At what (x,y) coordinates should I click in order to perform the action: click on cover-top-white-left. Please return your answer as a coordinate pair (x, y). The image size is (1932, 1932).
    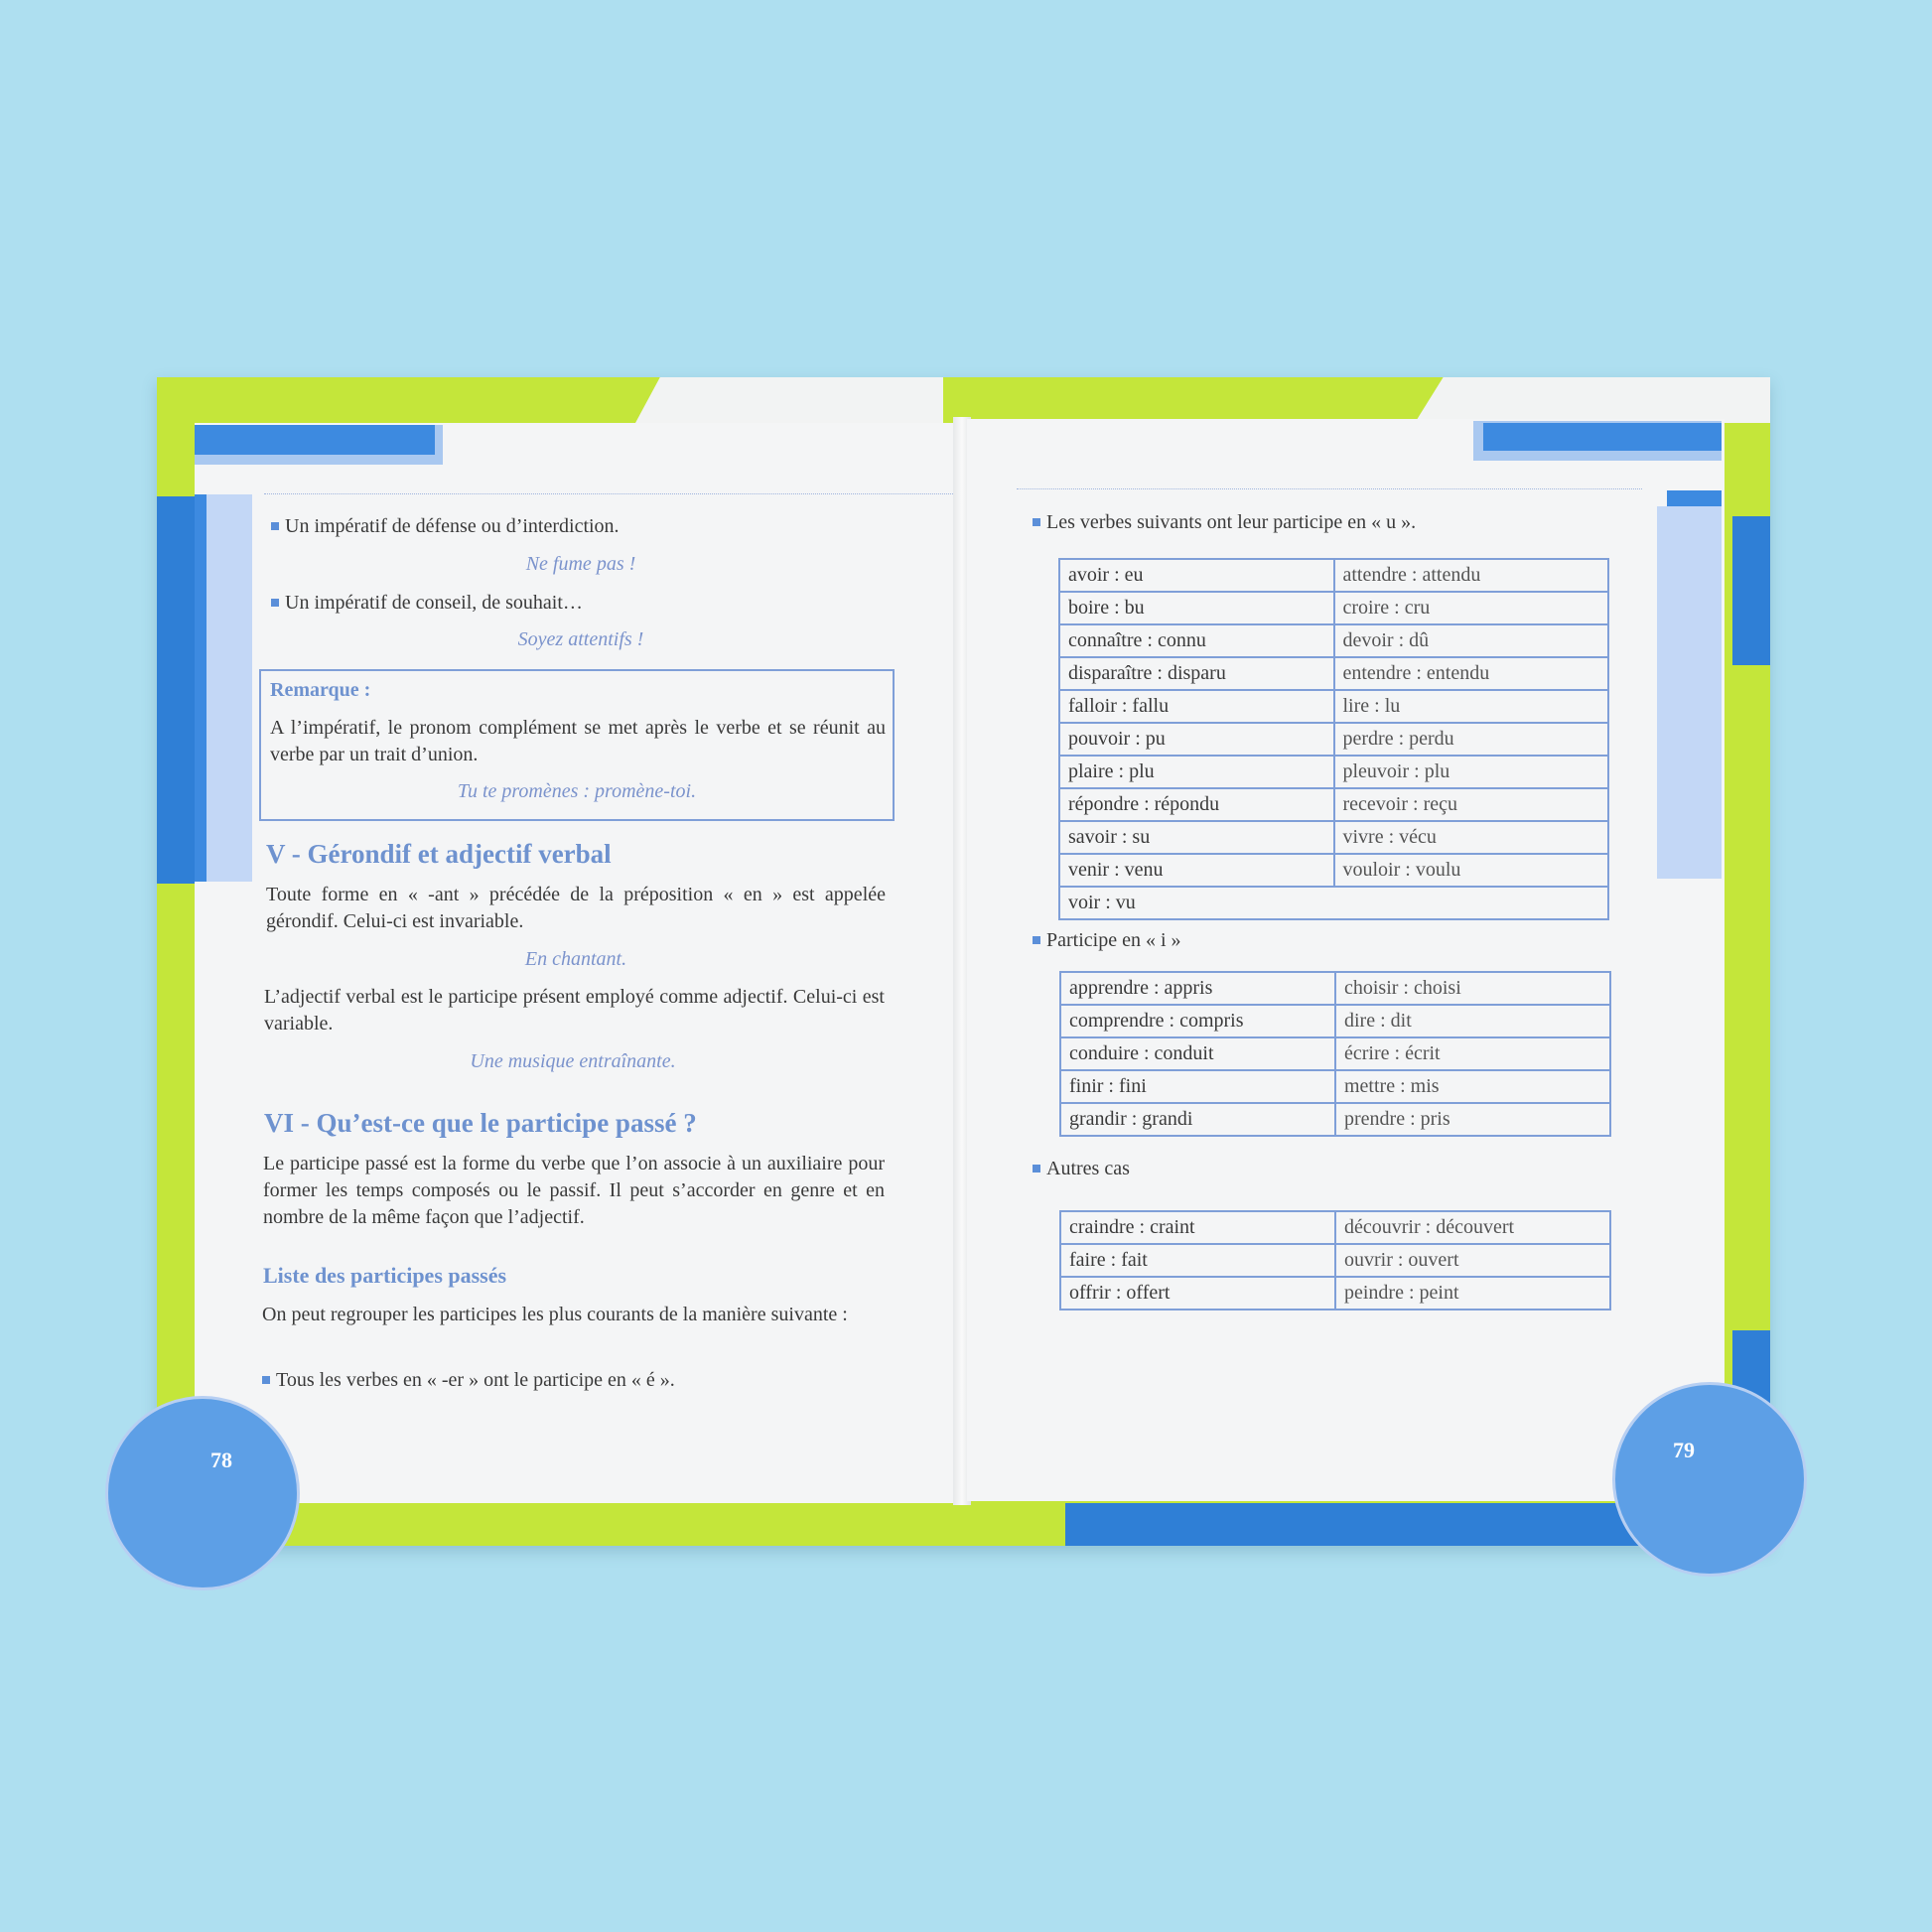
    Looking at the image, I should click on (789, 400).